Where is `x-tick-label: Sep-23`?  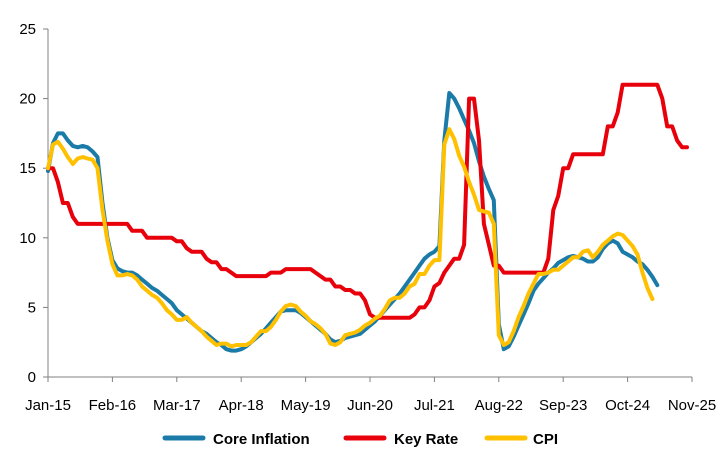
x-tick-label: Sep-23 is located at coordinates (563, 405).